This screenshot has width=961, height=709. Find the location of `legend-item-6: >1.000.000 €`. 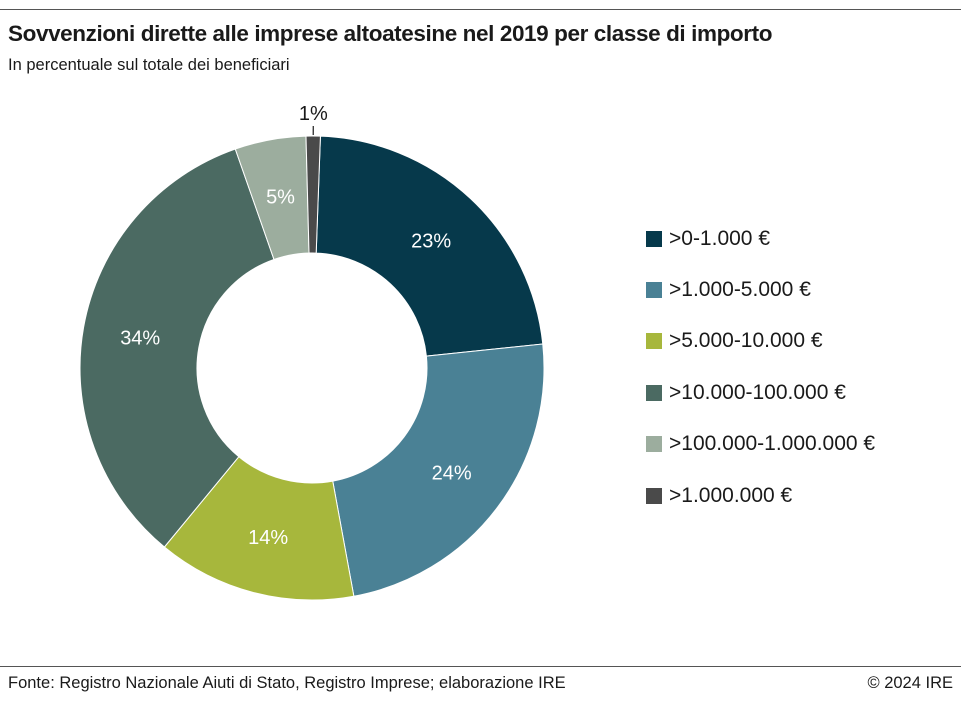

legend-item-6: >1.000.000 € is located at coordinates (760, 495).